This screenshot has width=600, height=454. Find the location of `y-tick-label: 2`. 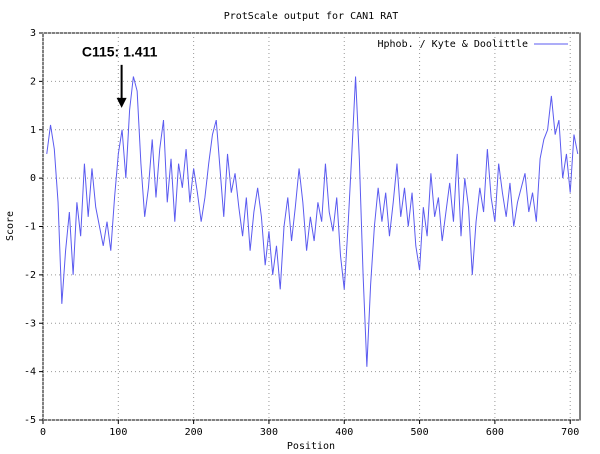

y-tick-label: 2 is located at coordinates (33, 81).